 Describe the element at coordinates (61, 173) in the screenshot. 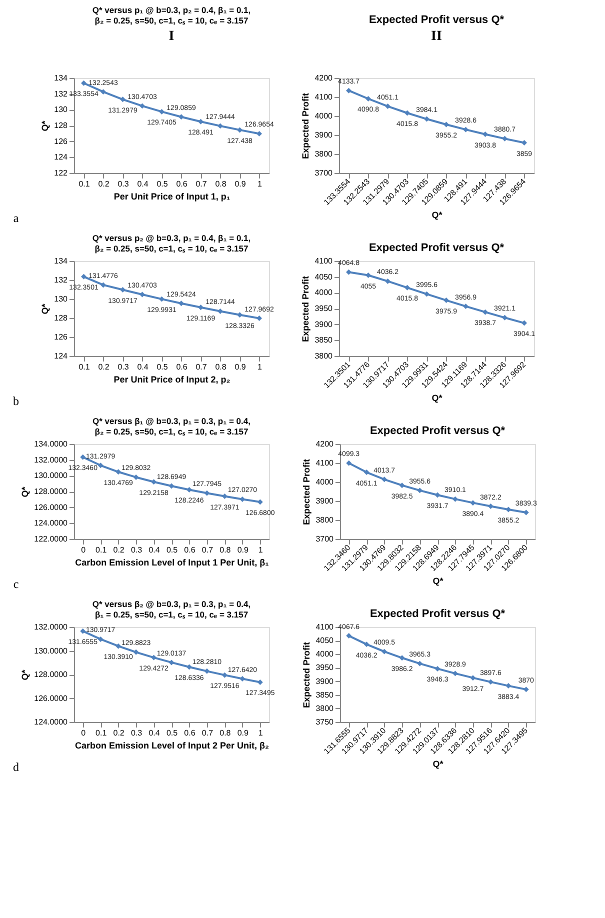

I see `y-tick-label: 122` at that location.